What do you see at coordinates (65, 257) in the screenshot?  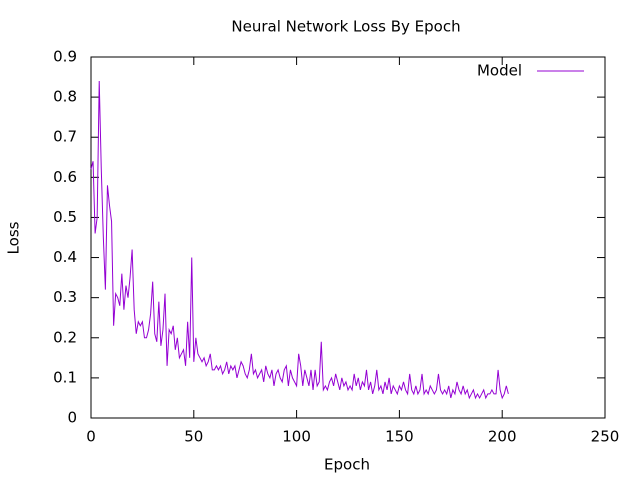 I see `y-tick-label: 0.4` at bounding box center [65, 257].